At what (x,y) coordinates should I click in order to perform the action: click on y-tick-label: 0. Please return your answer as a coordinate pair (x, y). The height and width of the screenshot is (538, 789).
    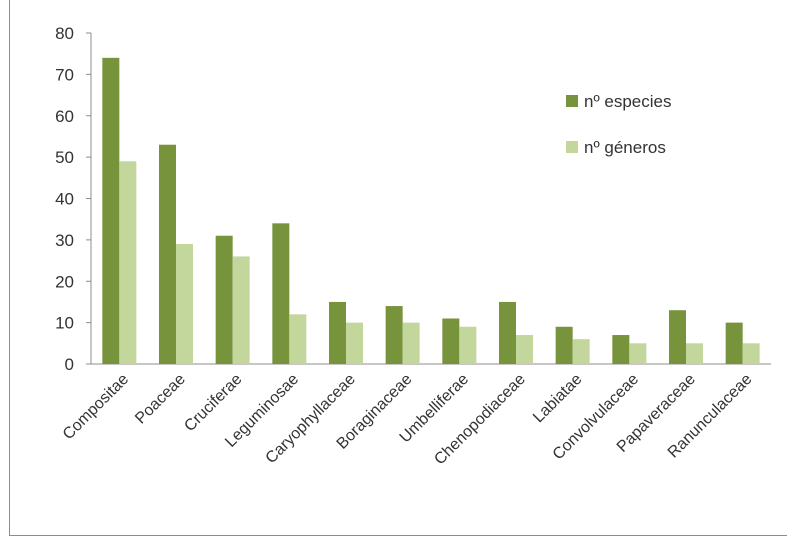
    Looking at the image, I should click on (69, 364).